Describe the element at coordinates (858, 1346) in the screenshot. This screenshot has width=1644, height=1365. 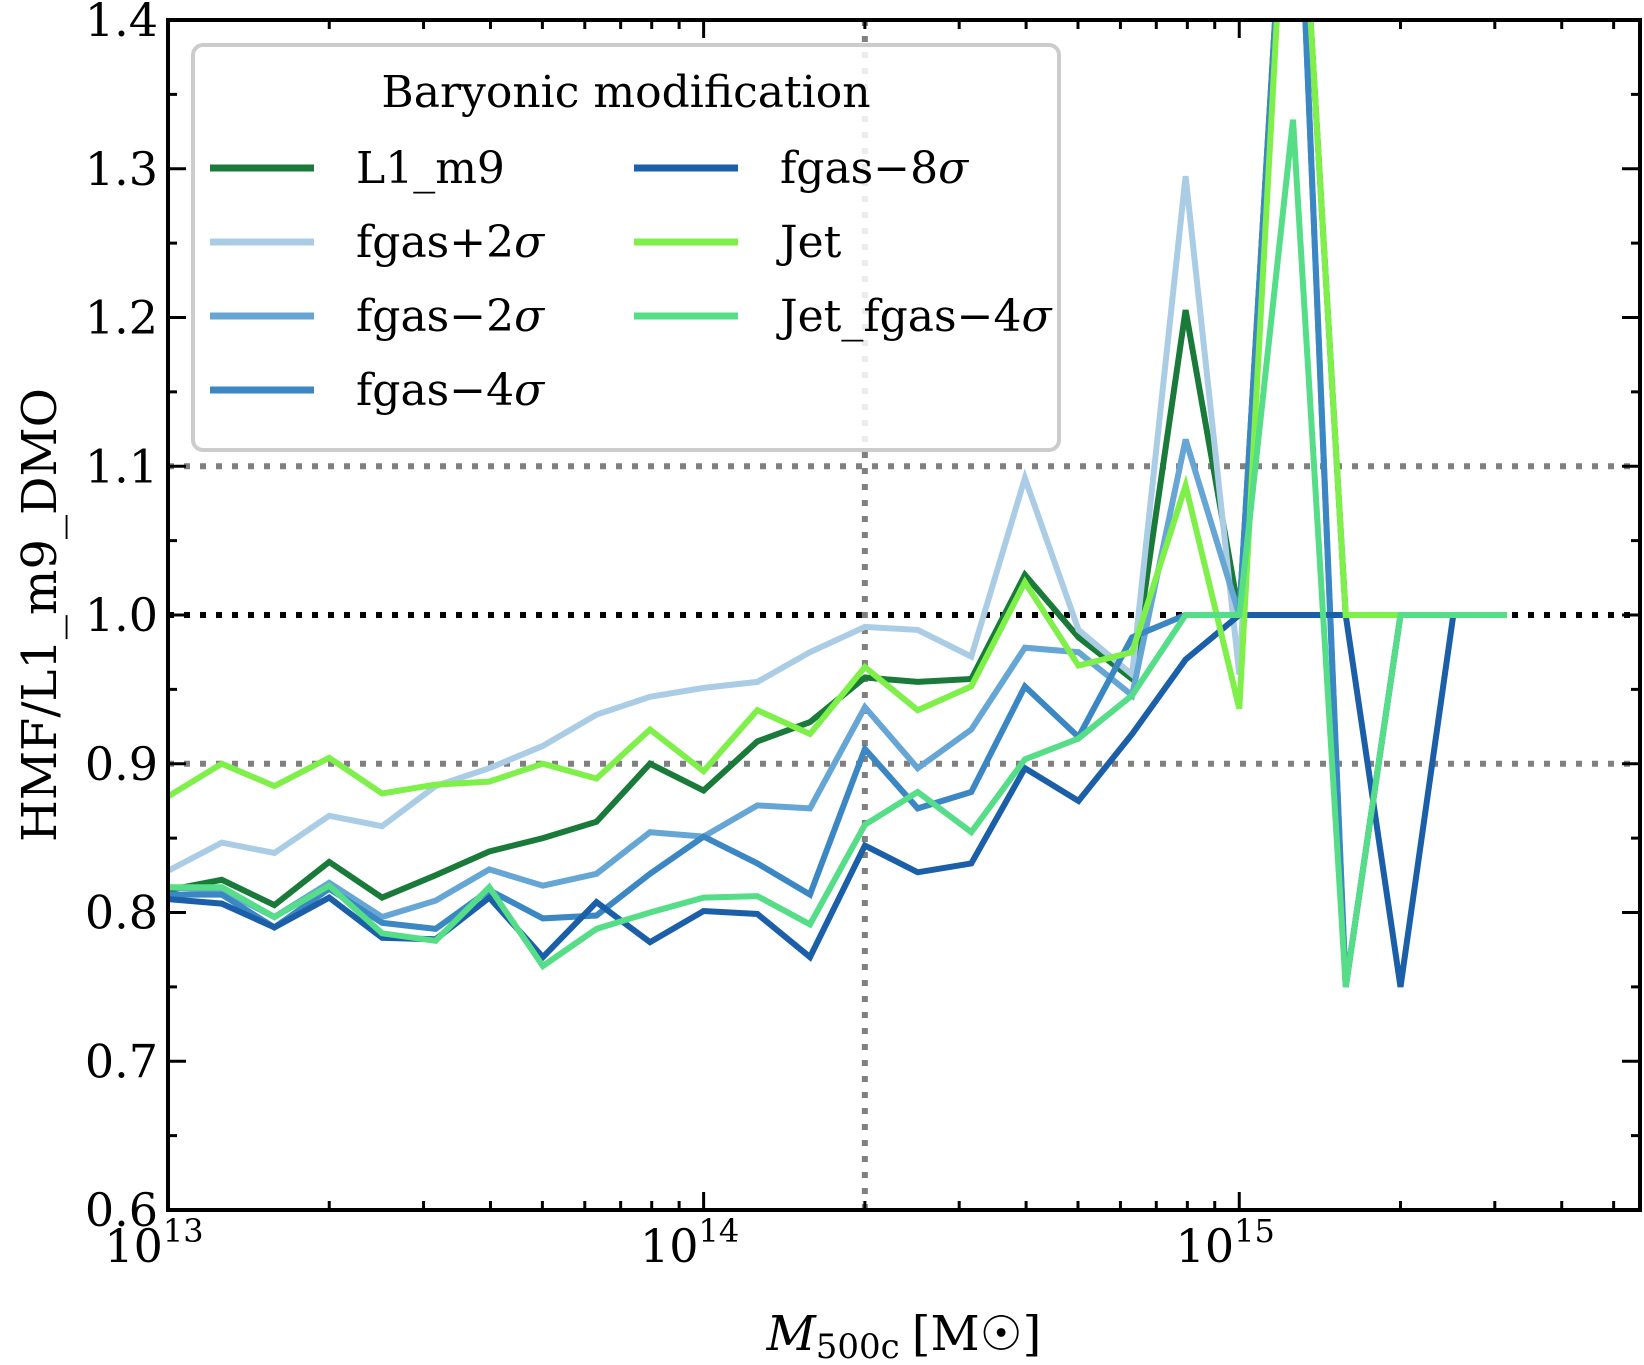
I see `x-axis-label-subscript: 500c` at that location.